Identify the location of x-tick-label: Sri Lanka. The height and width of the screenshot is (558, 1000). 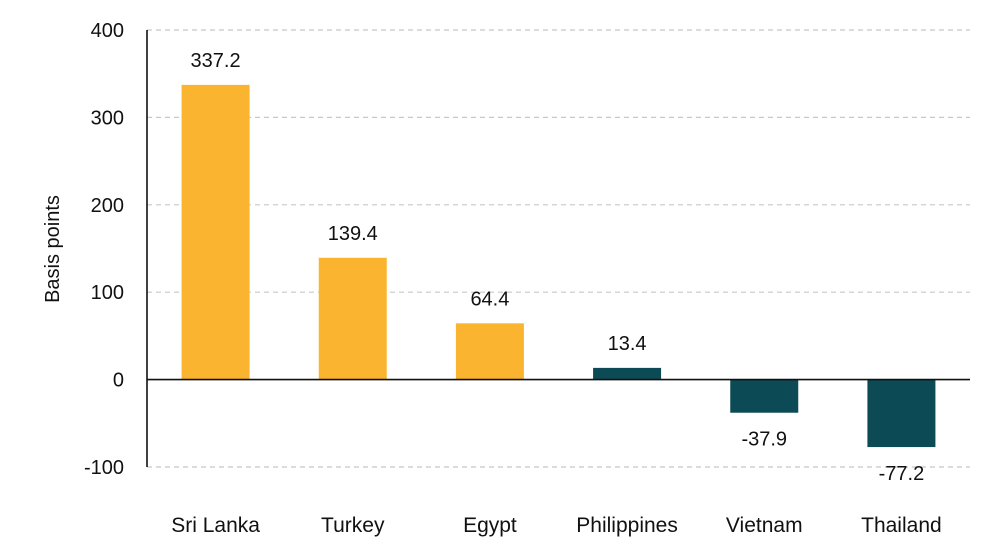
(215, 525).